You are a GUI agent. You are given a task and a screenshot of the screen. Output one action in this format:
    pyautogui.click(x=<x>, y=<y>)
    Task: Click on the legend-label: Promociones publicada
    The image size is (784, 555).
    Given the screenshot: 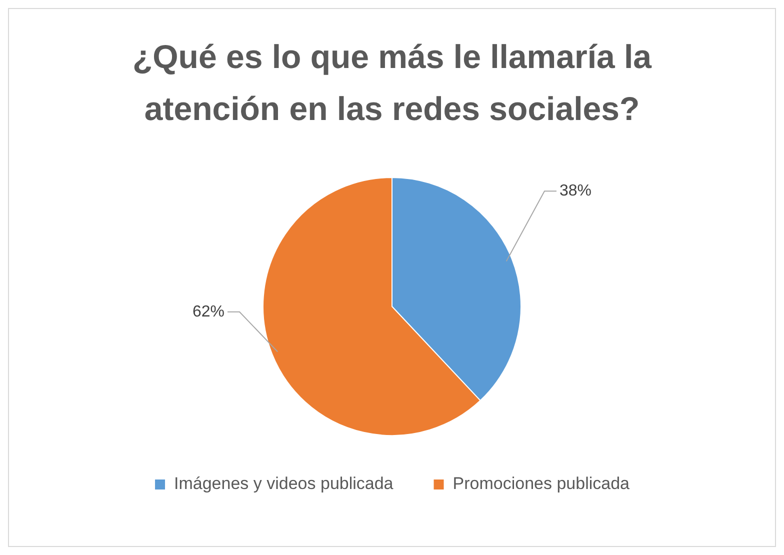 What is the action you would take?
    pyautogui.click(x=541, y=484)
    